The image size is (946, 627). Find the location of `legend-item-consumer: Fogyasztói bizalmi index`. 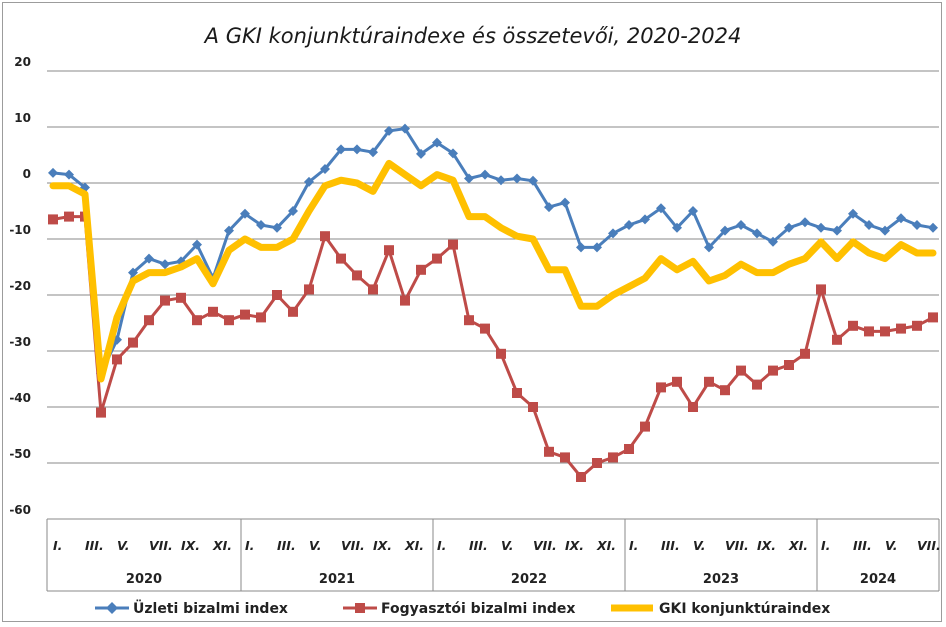

legend-item-consumer: Fogyasztói bizalmi index is located at coordinates (459, 609).